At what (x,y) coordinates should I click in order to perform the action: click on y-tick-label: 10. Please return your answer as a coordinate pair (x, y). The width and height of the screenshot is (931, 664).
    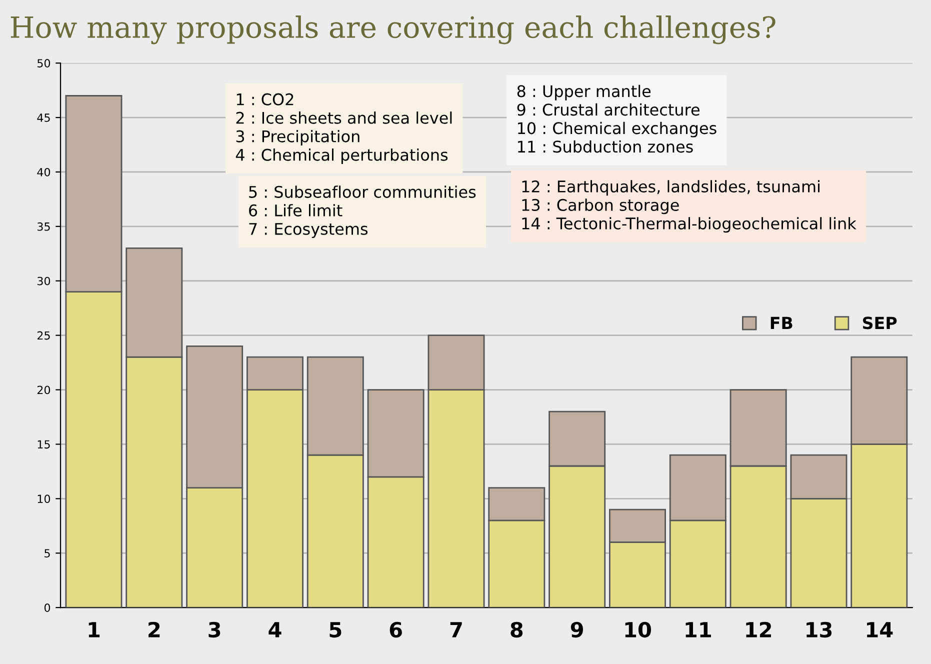
    Looking at the image, I should click on (44, 499).